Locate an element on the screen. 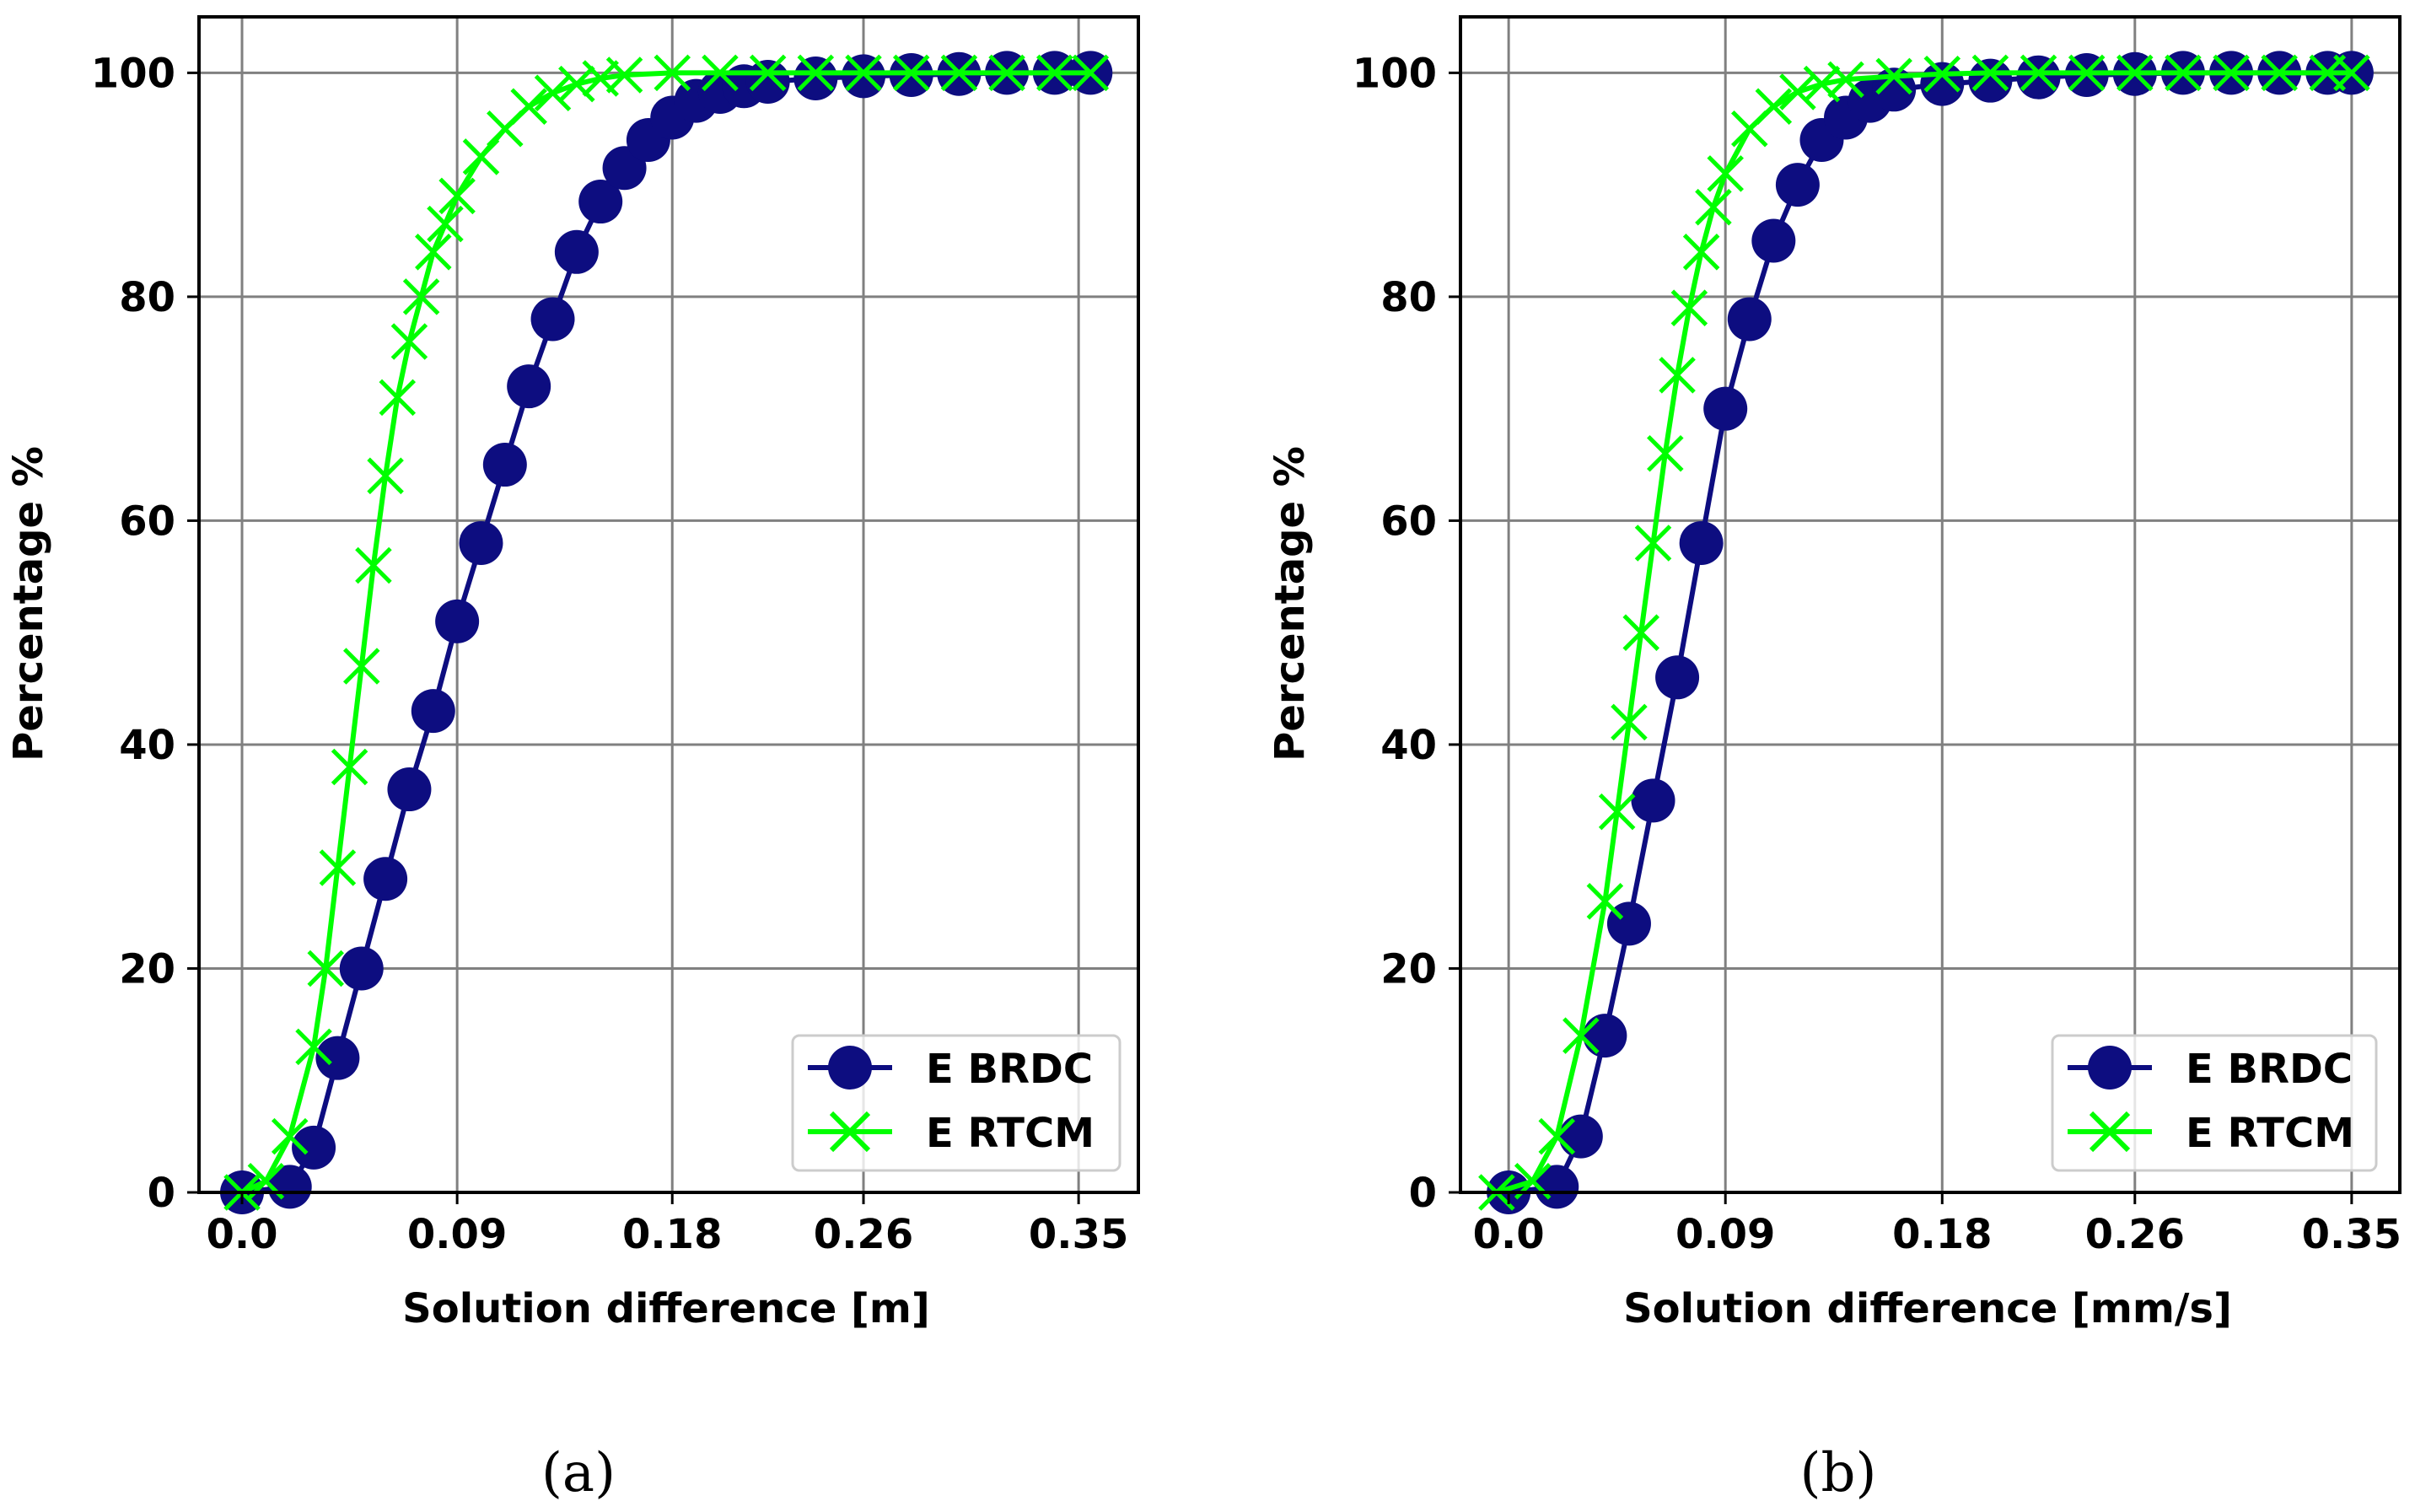 This screenshot has height=1512, width=2415. x-tick-label: 0.0 is located at coordinates (242, 1235).